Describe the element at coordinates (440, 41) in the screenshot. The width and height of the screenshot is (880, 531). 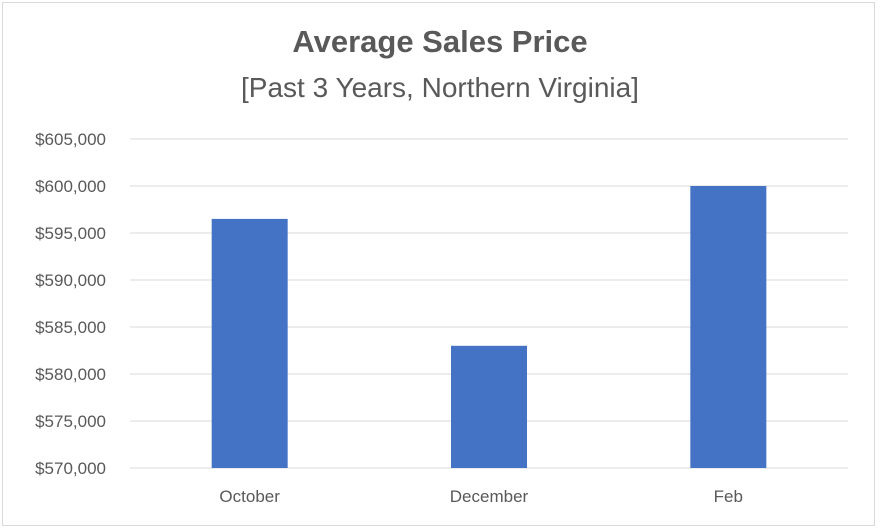
I see `chart-title: Average Sales Price` at that location.